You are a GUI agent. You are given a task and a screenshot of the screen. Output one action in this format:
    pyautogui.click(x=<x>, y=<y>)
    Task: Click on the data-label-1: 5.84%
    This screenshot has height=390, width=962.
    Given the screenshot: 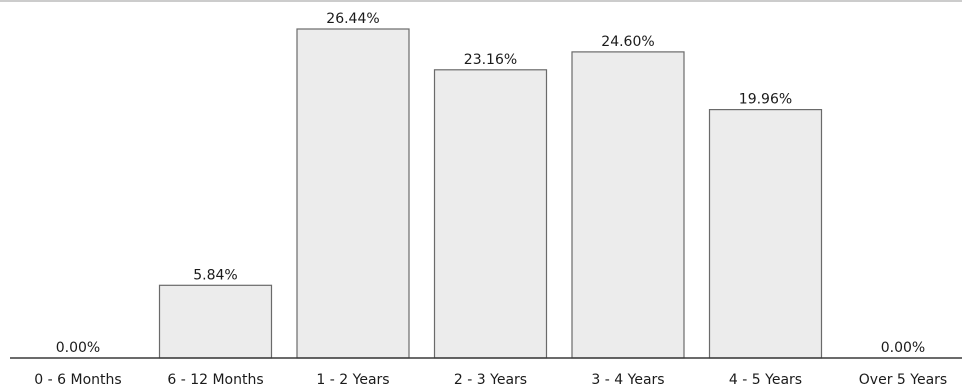 What is the action you would take?
    pyautogui.click(x=215, y=275)
    